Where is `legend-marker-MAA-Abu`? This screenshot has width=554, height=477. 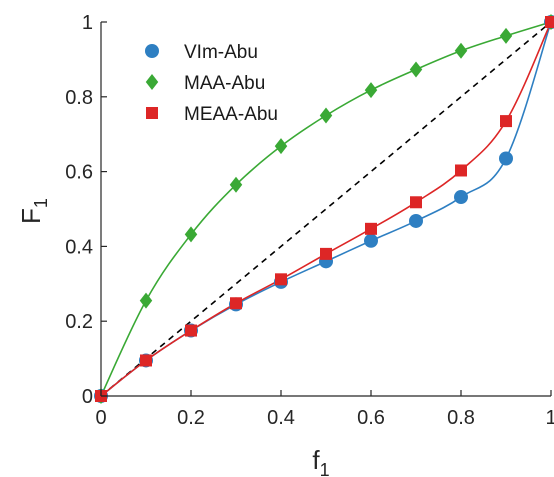 legend-marker-MAA-Abu is located at coordinates (152, 82).